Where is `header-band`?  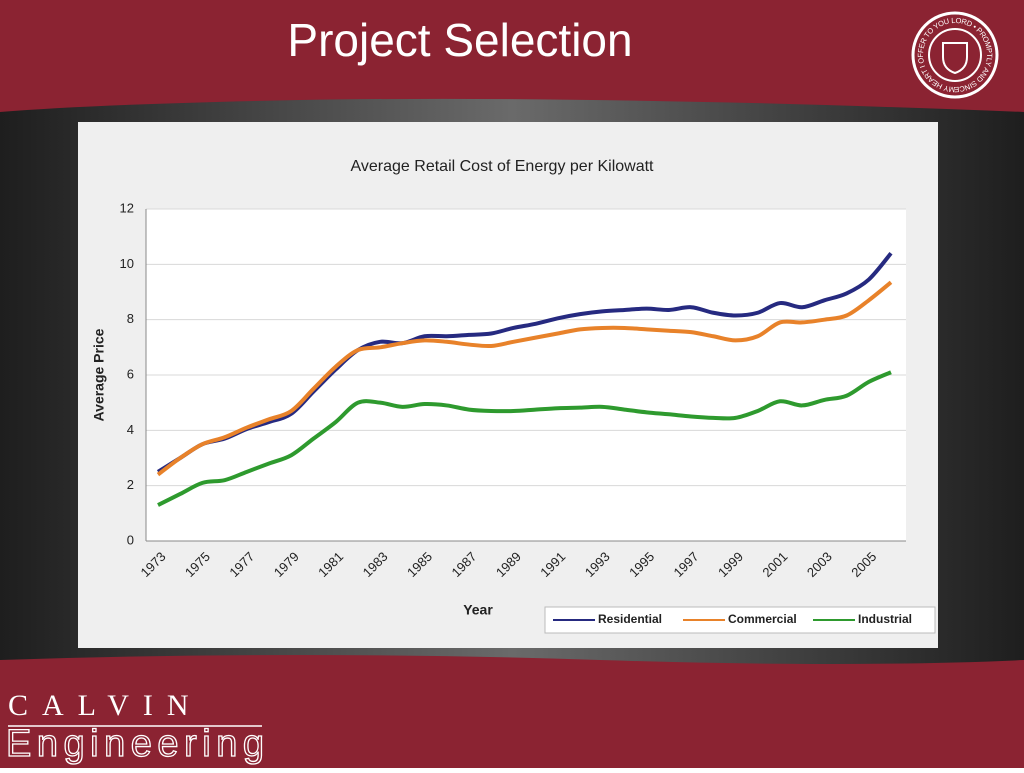 header-band is located at coordinates (512, 56).